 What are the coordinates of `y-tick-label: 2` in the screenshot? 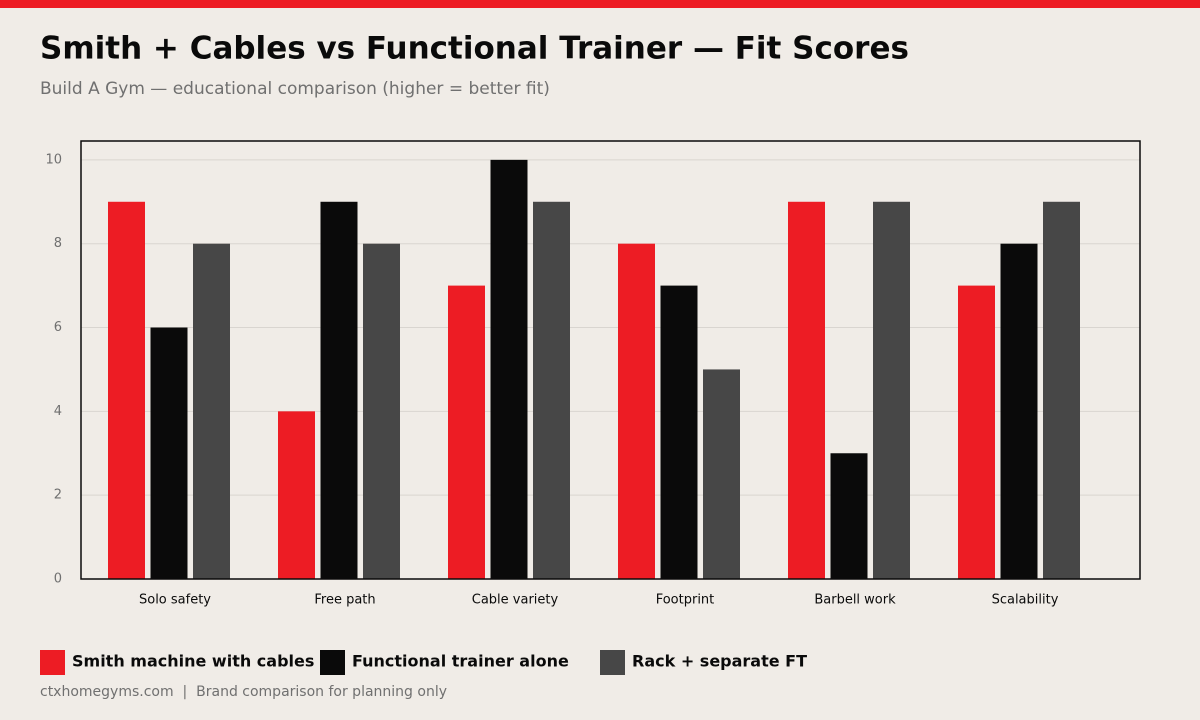 It's located at (58, 495).